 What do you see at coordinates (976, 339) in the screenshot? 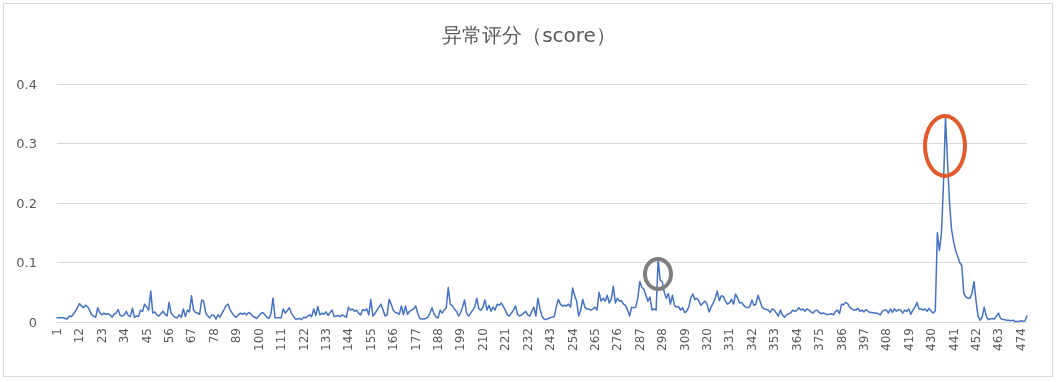
I see `x-tick-label: 452` at bounding box center [976, 339].